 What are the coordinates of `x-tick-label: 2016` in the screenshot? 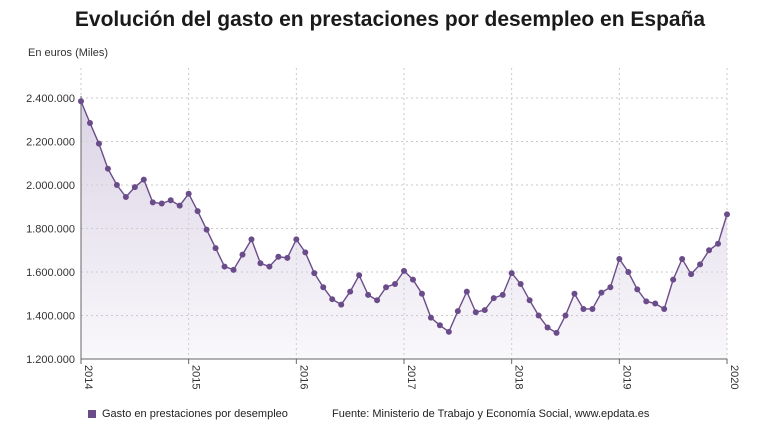 It's located at (303, 377).